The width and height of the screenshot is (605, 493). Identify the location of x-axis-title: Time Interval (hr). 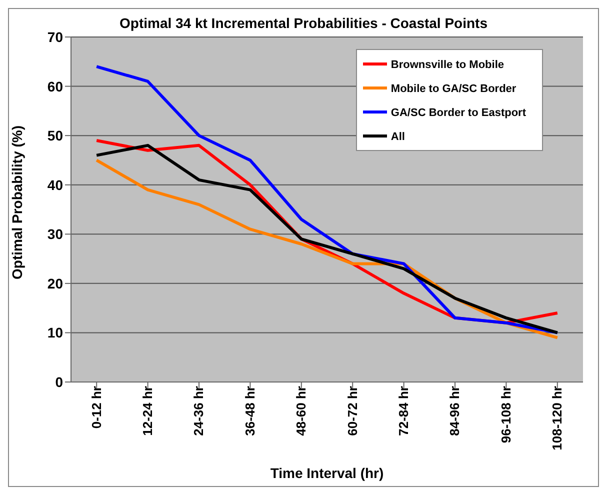
(327, 473).